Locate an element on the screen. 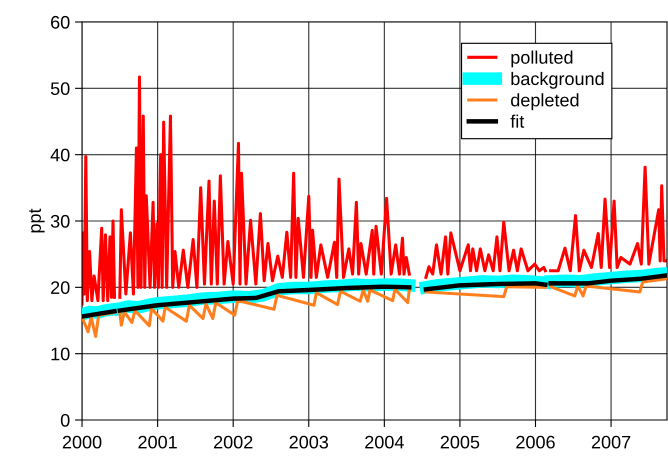 The height and width of the screenshot is (462, 668). y-tick-label: 60 is located at coordinates (60, 22).